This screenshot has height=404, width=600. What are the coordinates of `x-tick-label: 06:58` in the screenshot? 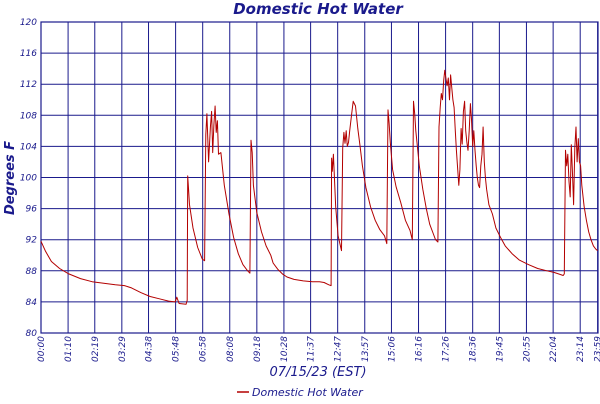 It's located at (204, 349).